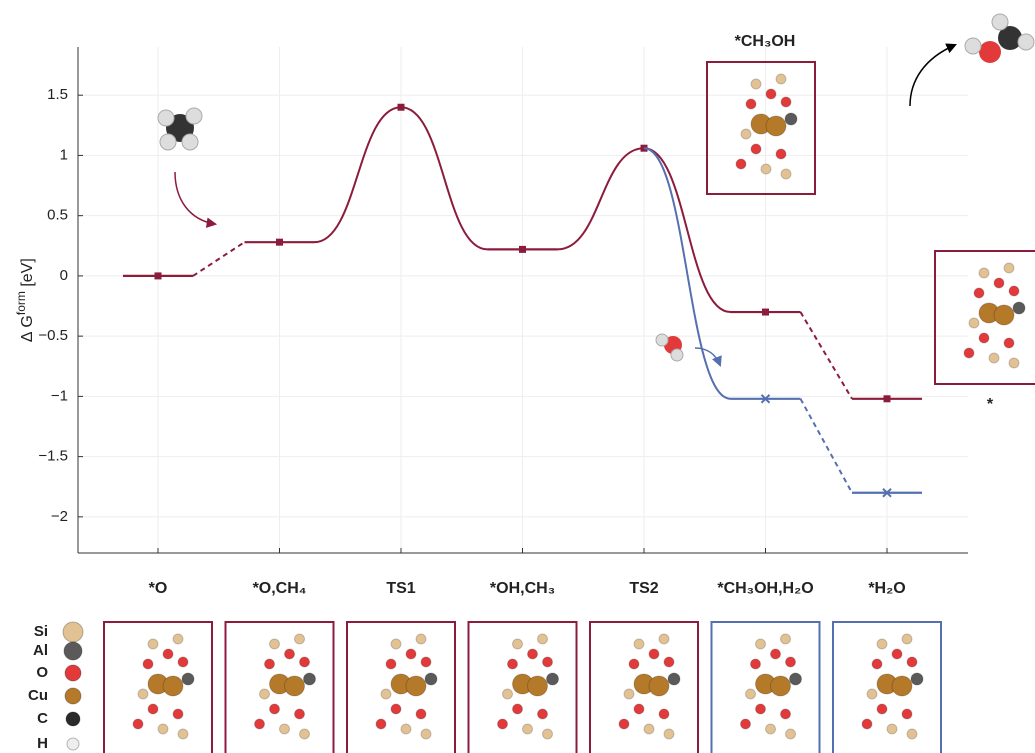  Describe the element at coordinates (38, 695) in the screenshot. I see `legend-label: Cu` at that location.